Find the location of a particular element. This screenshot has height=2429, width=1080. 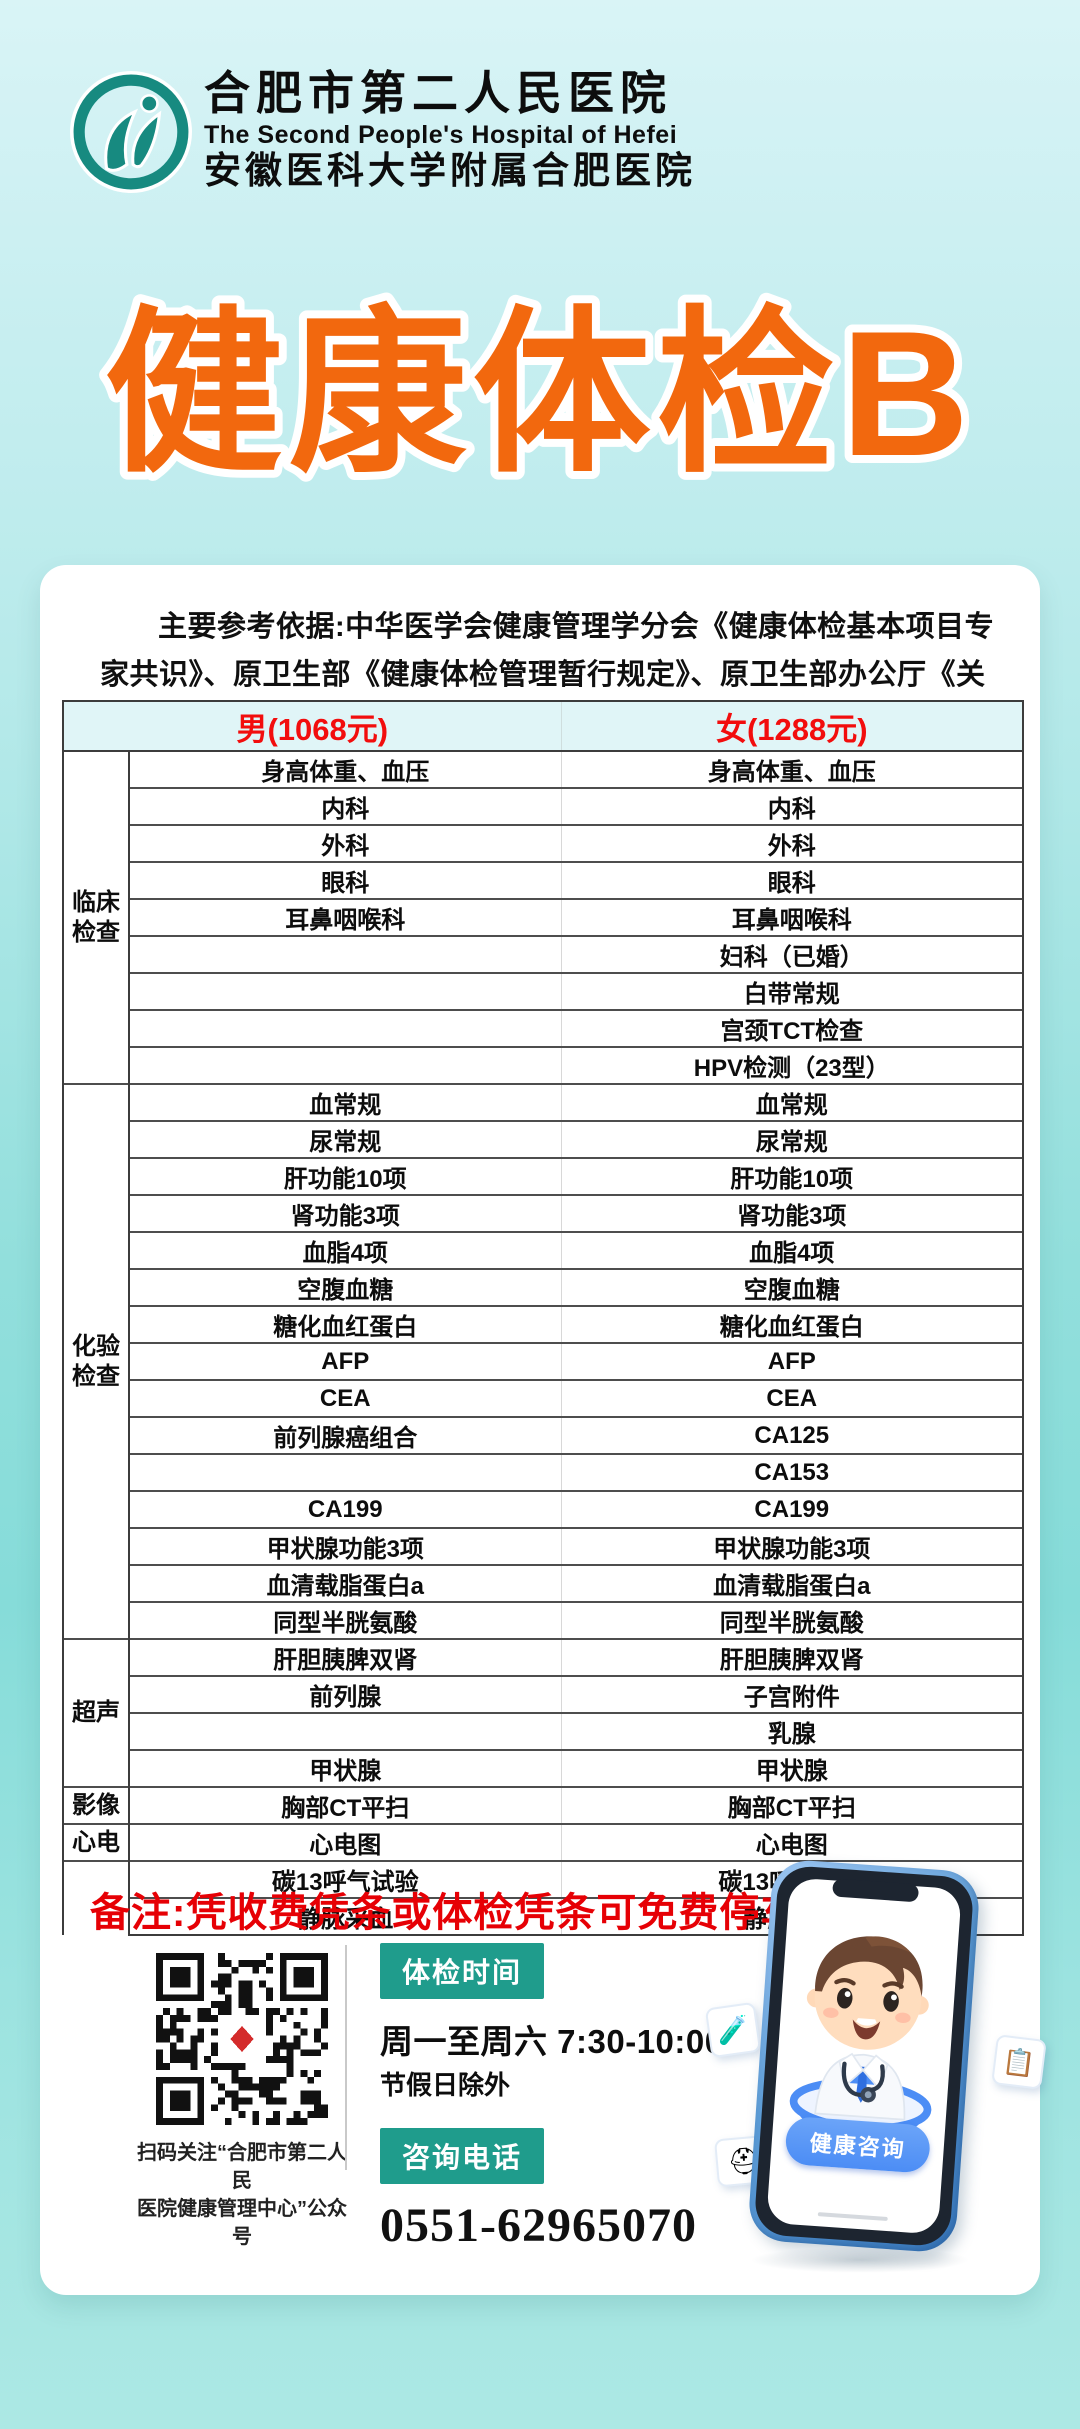

phone-illustration: 🧪 📋 ⛑ is located at coordinates (870, 2070).